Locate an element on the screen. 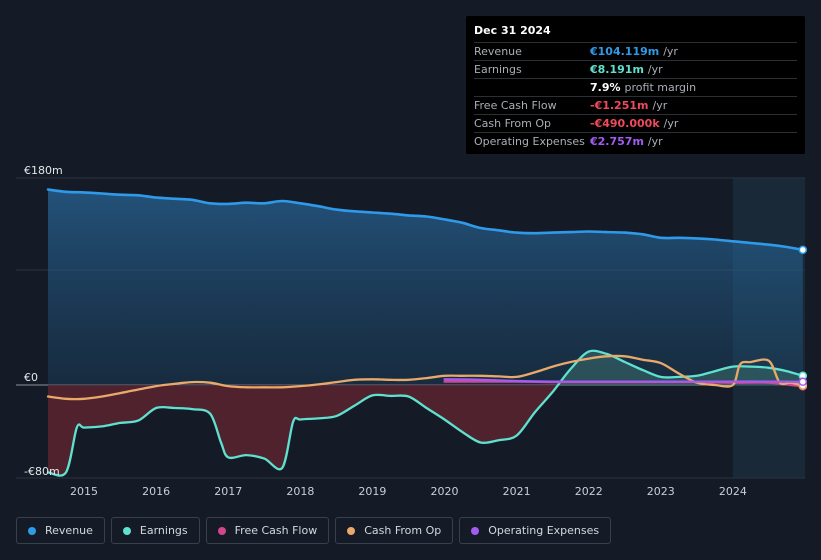 The width and height of the screenshot is (821, 560). tooltip-row: Cash From Op -€490.000k/yr is located at coordinates (635, 124).